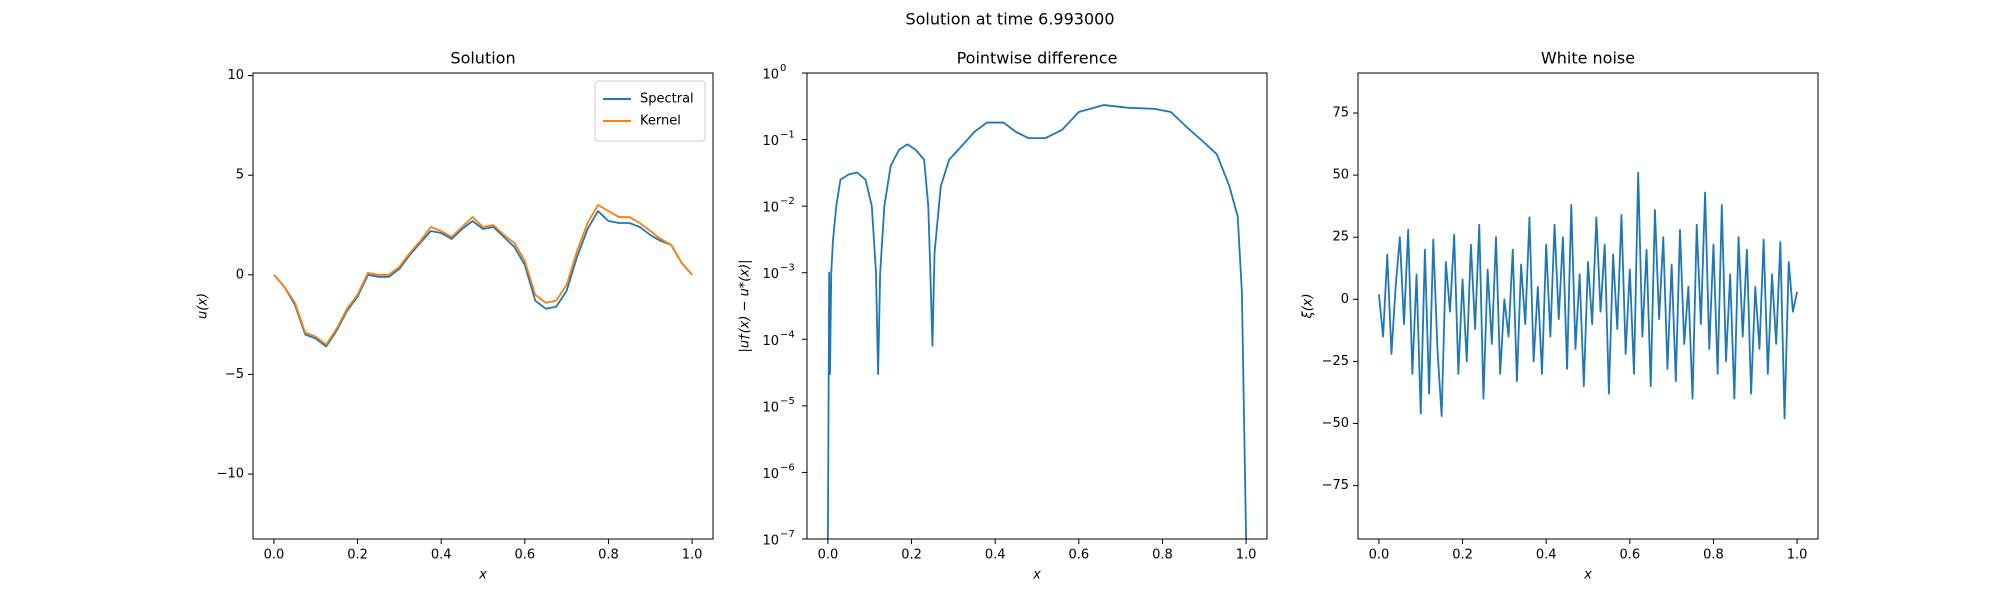 The width and height of the screenshot is (2000, 600). I want to click on subplot-title: Solution, so click(482, 58).